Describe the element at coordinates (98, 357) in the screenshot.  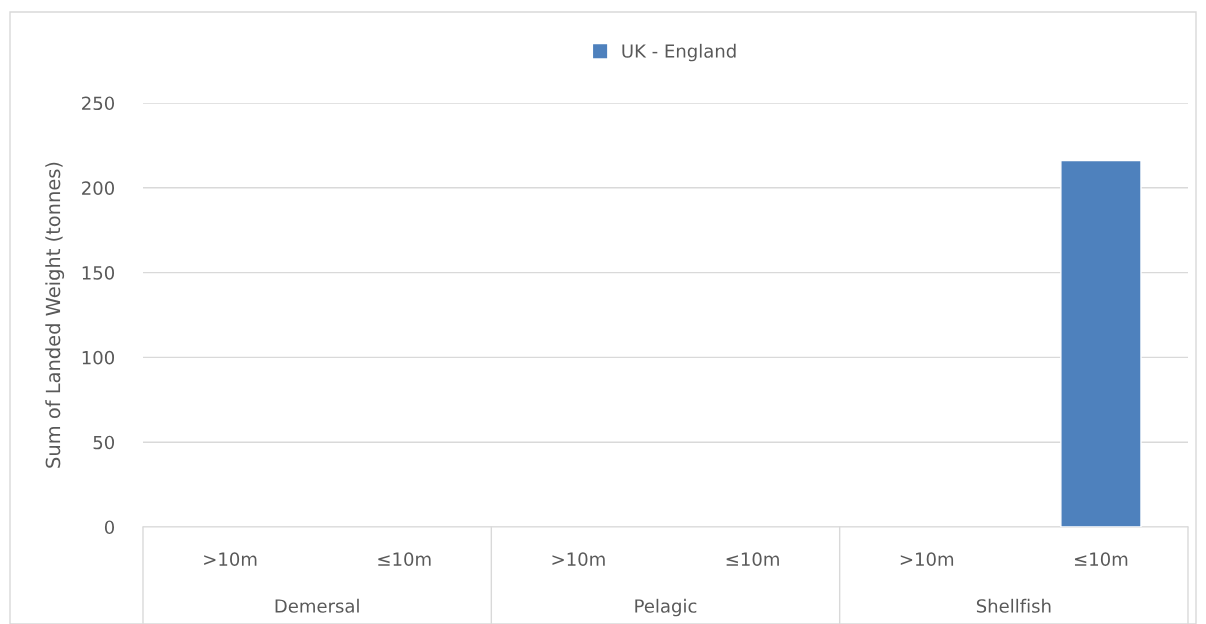
I see `y-tick-label: 100` at that location.